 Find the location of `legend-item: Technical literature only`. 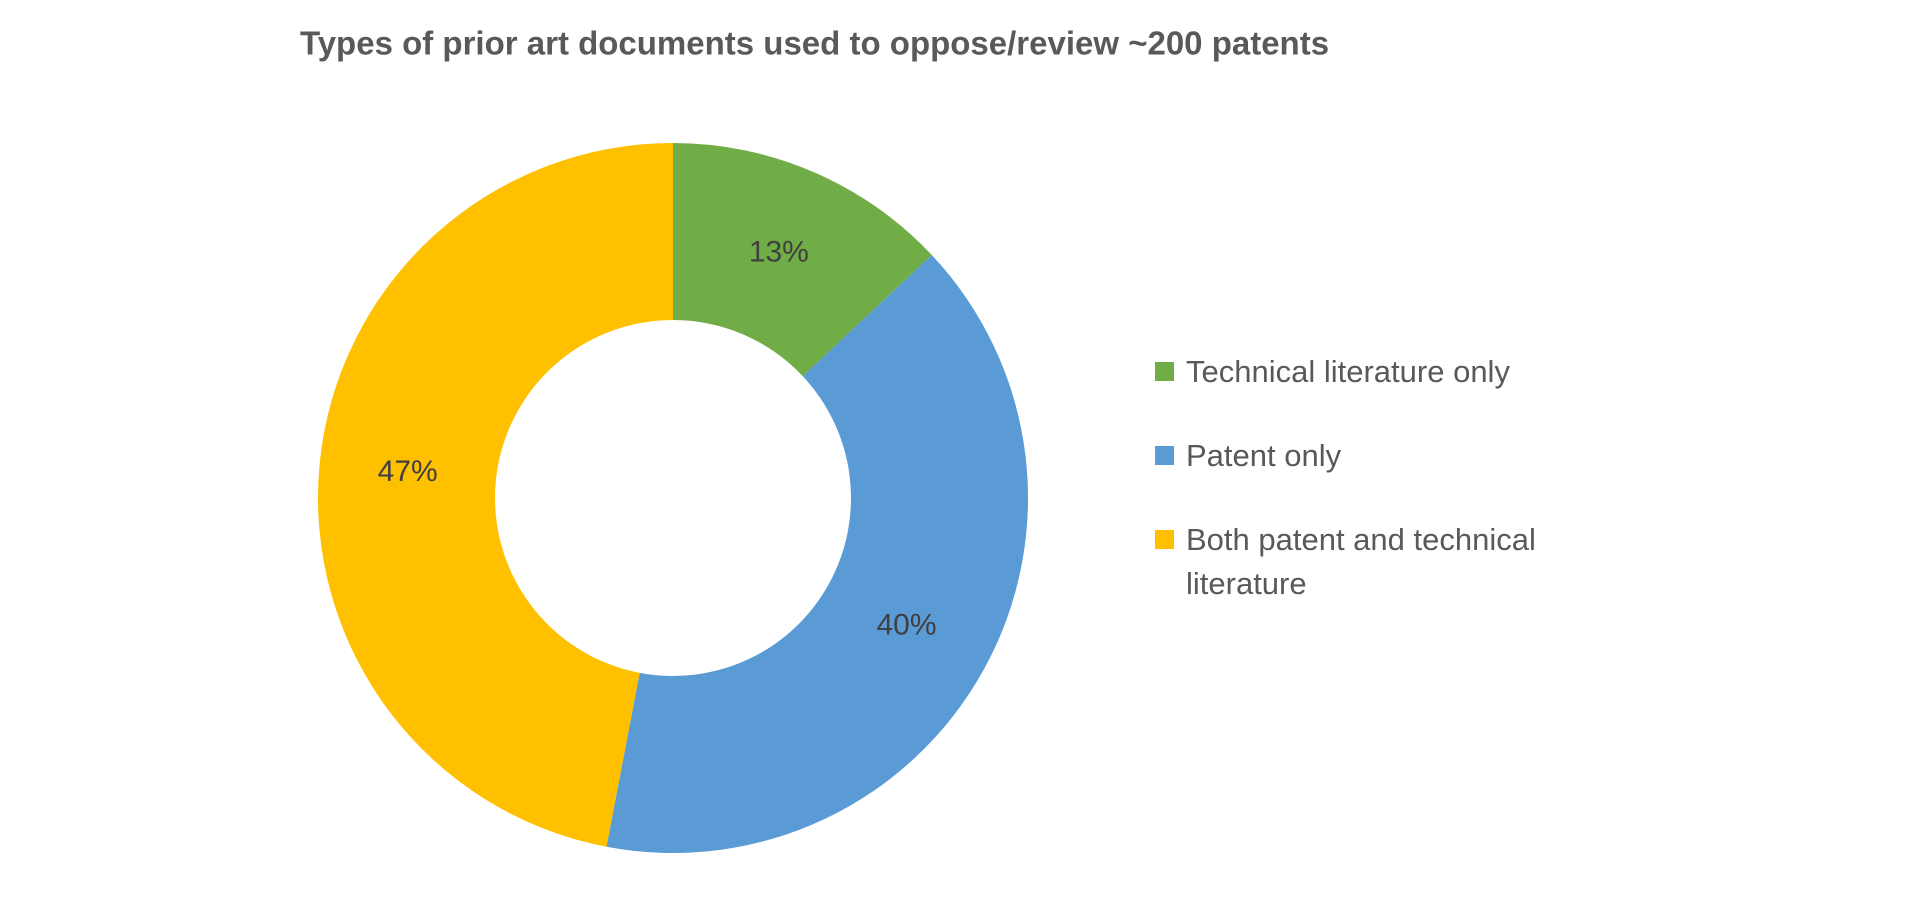

legend-item: Technical literature only is located at coordinates (1375, 372).